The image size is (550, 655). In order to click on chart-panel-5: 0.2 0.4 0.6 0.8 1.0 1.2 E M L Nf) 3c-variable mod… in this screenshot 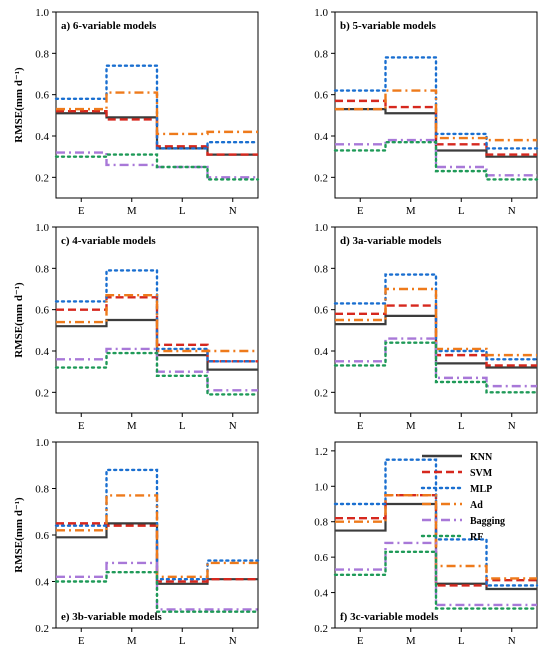, I will do `click(426, 544)`.